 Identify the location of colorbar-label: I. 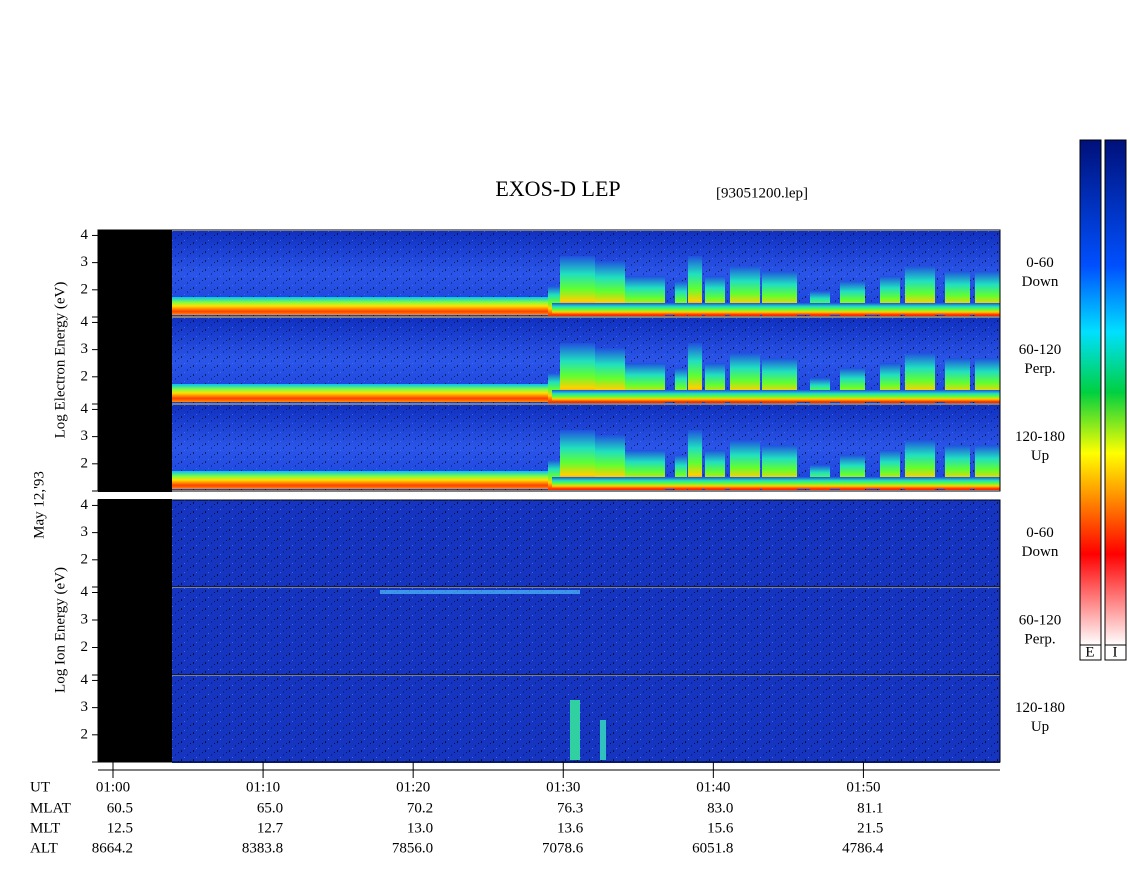
(1115, 652).